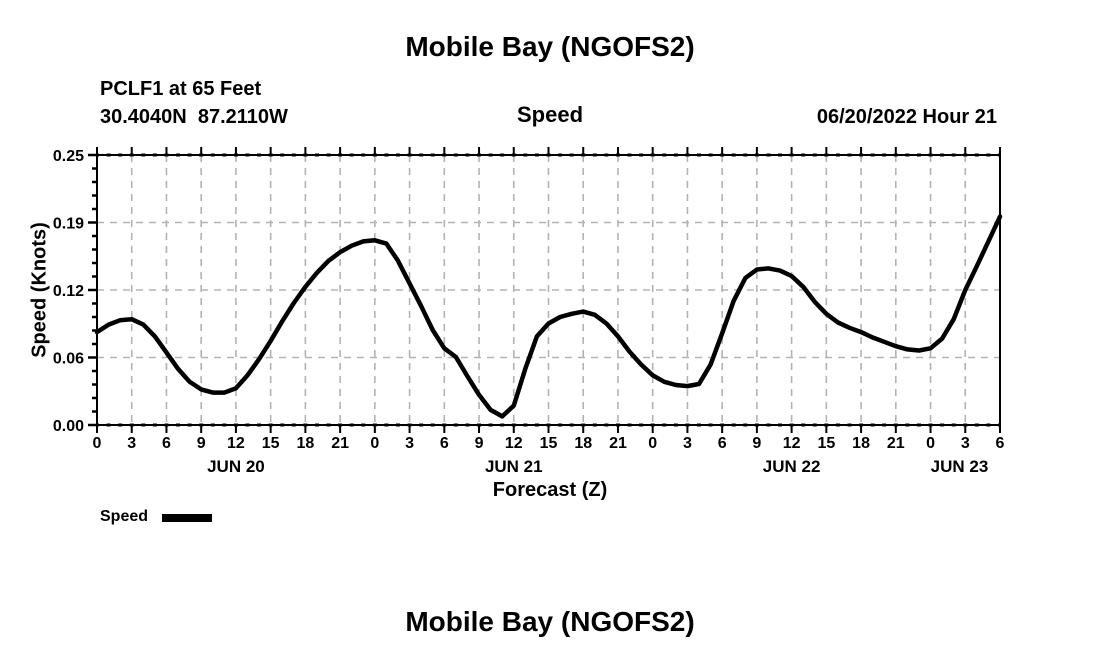 This screenshot has width=1100, height=650. What do you see at coordinates (906, 117) in the screenshot?
I see `model-run-label: 06/20/2022 Hour 21` at bounding box center [906, 117].